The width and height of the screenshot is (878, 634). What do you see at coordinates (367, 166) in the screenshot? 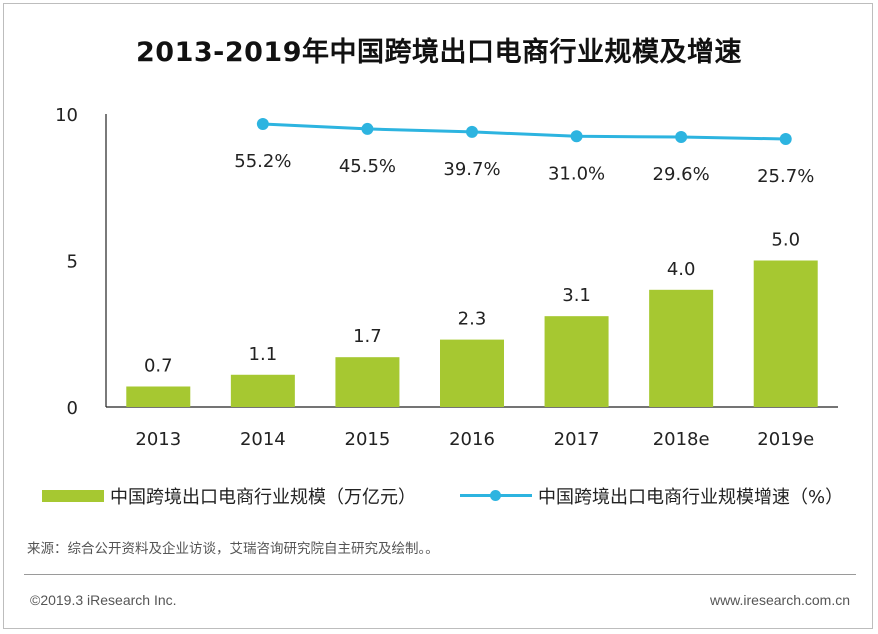
I see `growth-value-label: 45.5%` at bounding box center [367, 166].